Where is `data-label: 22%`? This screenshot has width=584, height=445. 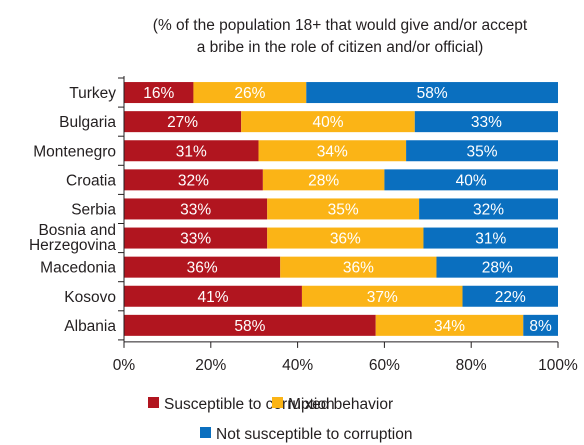
data-label: 22% is located at coordinates (510, 297).